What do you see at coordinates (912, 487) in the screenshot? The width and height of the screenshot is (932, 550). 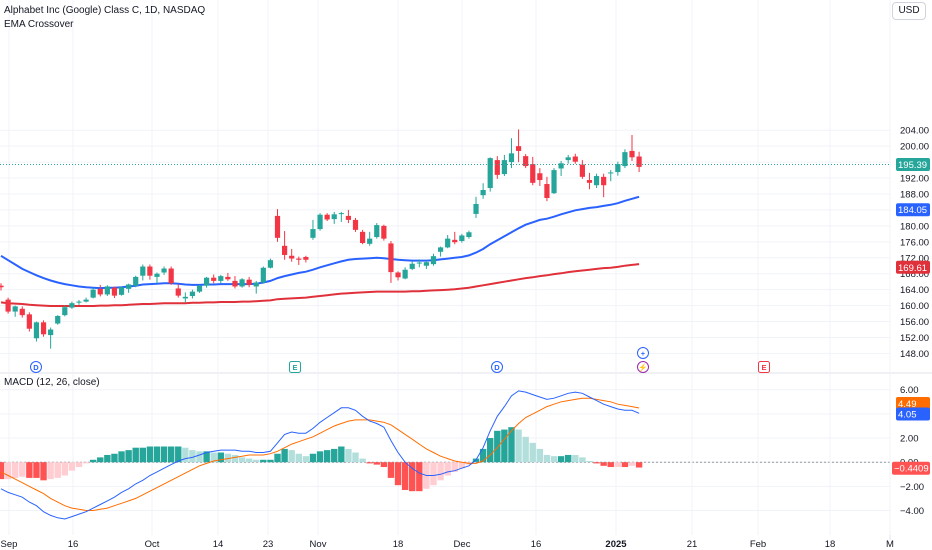 I see `macd-tick-label: −2.00` at bounding box center [912, 487].